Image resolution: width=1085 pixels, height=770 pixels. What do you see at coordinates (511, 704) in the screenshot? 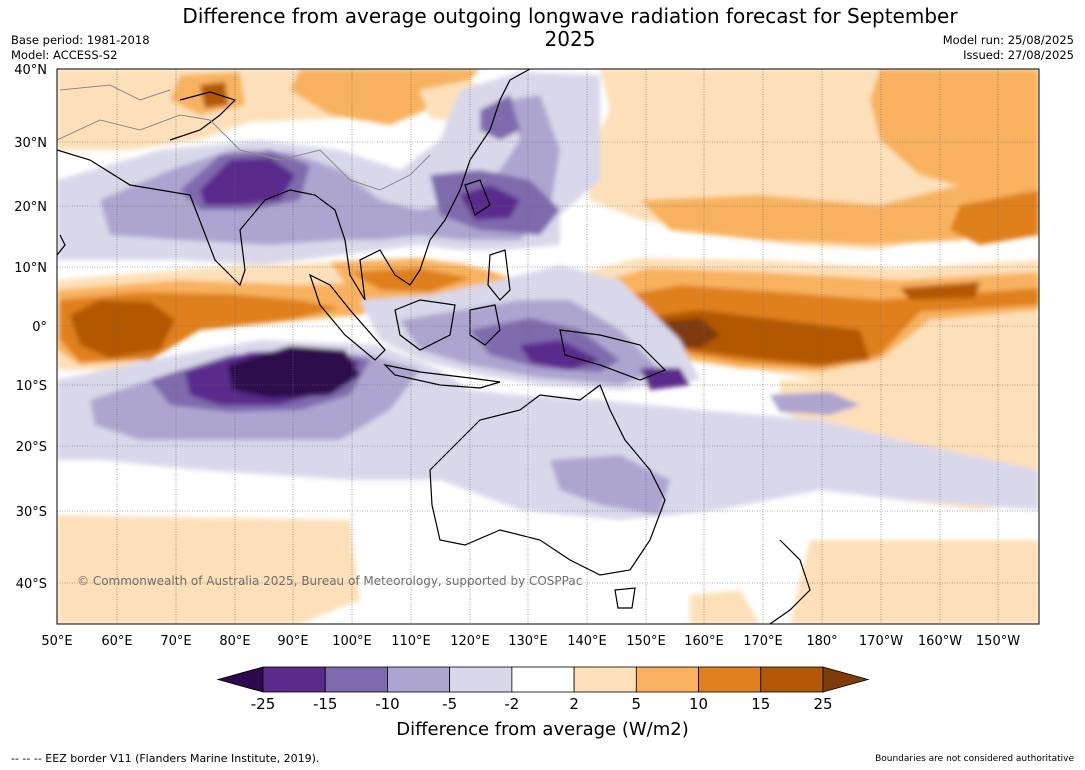
I see `colorbar-tick-label: -2` at bounding box center [511, 704].